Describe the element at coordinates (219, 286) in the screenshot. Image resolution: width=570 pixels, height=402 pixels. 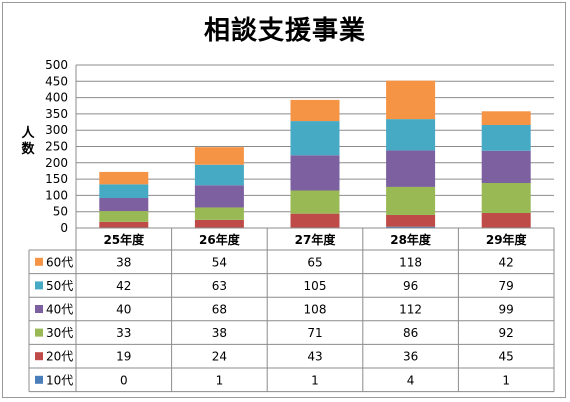
I see `data-label: 63` at that location.